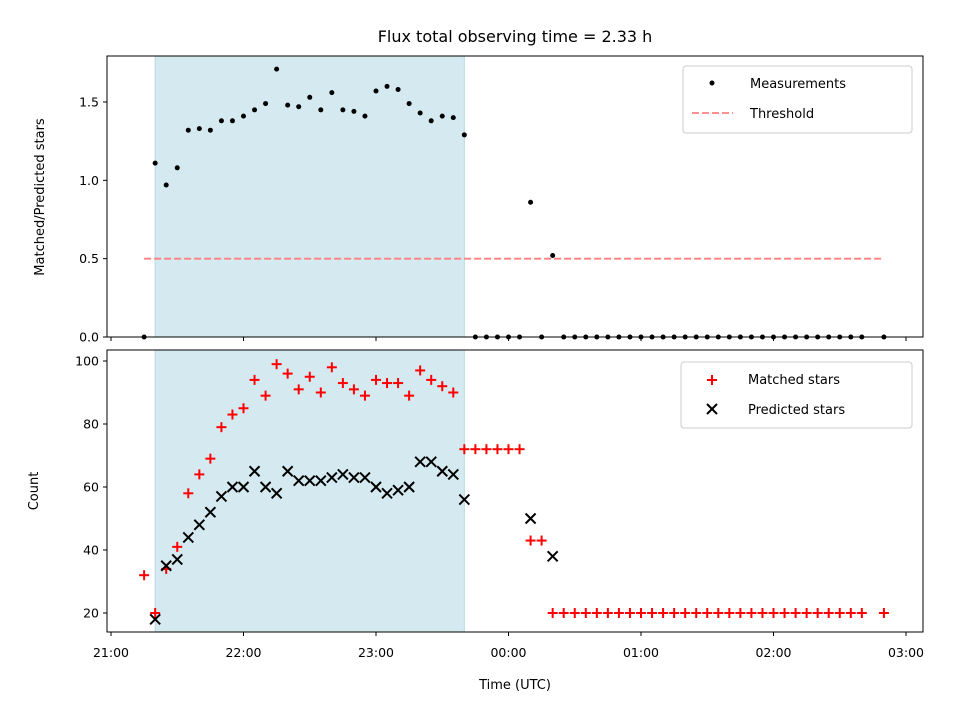 This screenshot has width=960, height=720. What do you see at coordinates (796, 410) in the screenshot?
I see `legend-predicted-label: Predicted stars` at bounding box center [796, 410].